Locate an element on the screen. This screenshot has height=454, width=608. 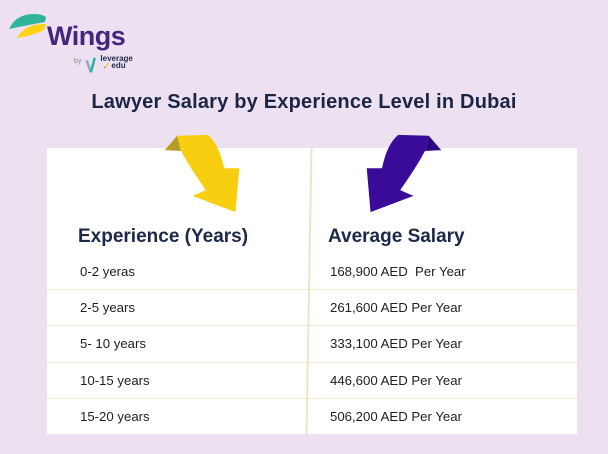
experience-cell: 10-15 years is located at coordinates (115, 380).